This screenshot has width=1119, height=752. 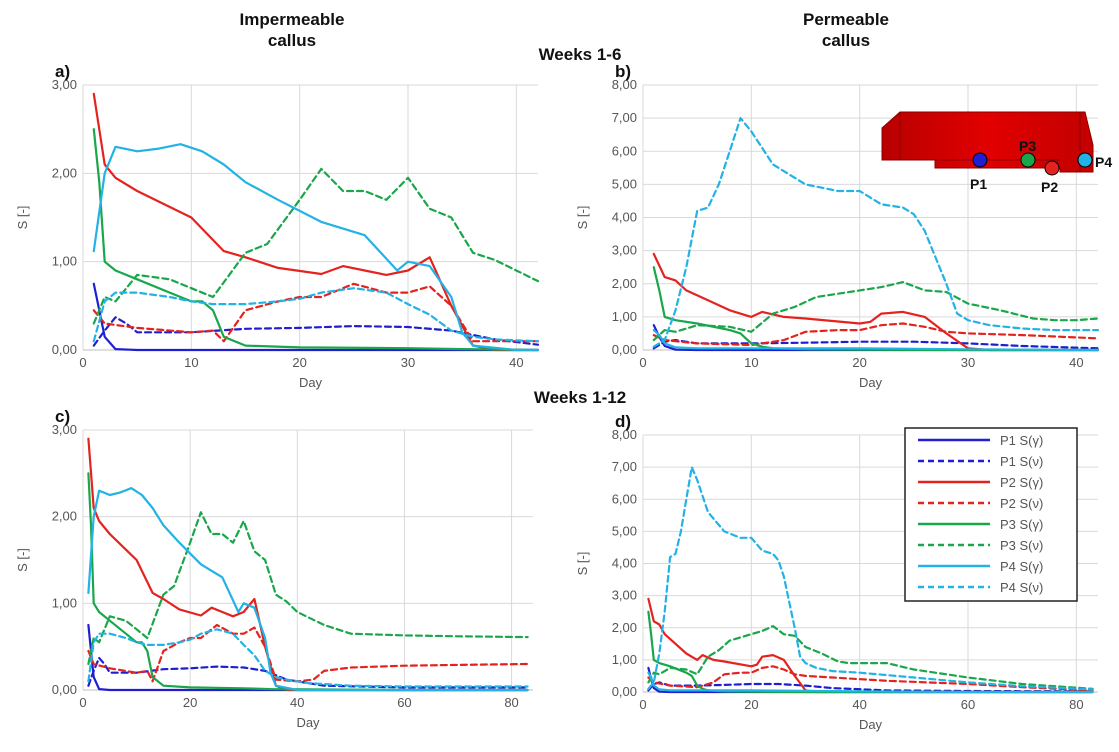 I want to click on y-tick-label: 5,00, so click(x=624, y=530).